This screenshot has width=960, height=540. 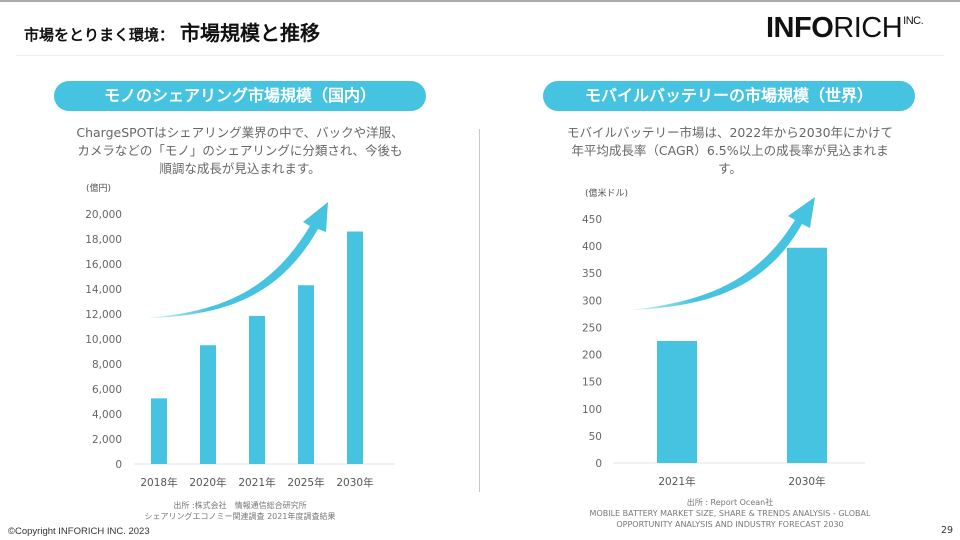 What do you see at coordinates (592, 220) in the screenshot?
I see `y-tick-label: 450` at bounding box center [592, 220].